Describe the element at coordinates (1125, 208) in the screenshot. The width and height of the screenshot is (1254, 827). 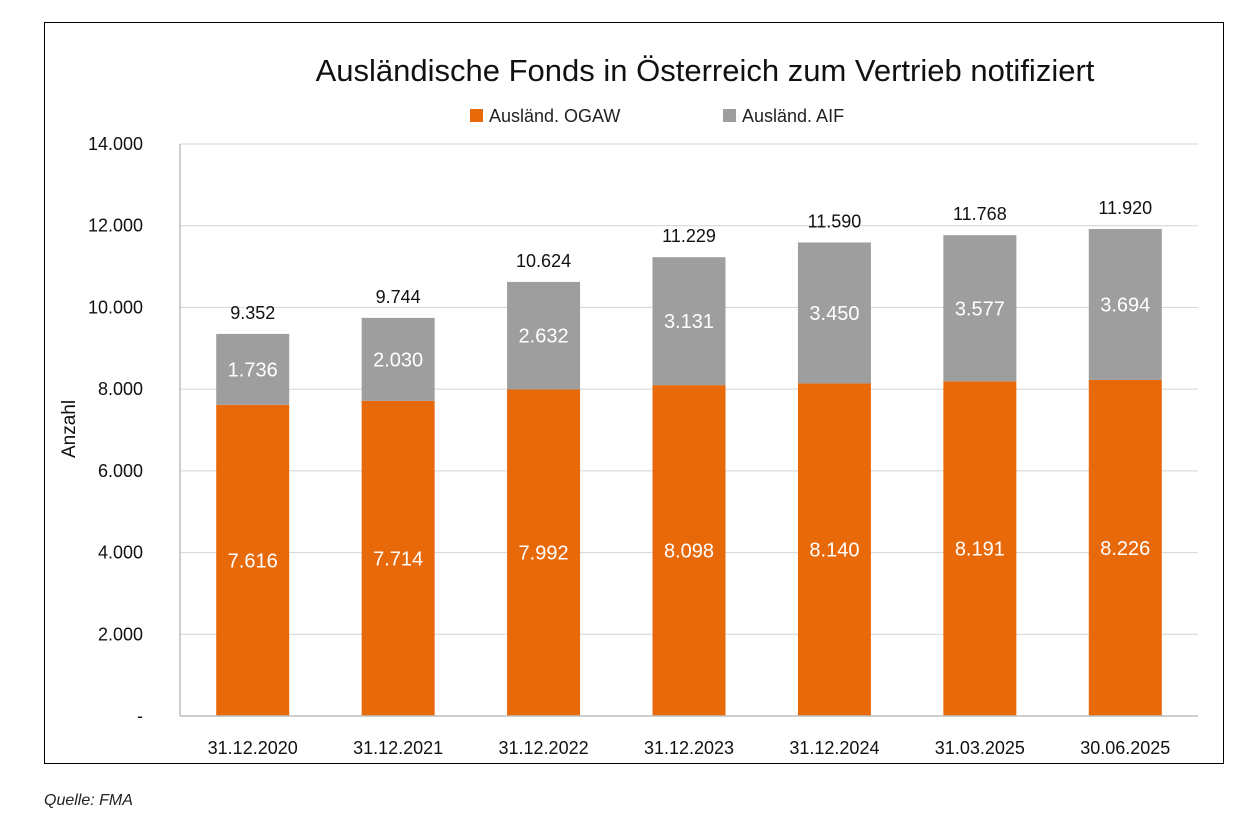
I see `total-label: 11.920` at that location.